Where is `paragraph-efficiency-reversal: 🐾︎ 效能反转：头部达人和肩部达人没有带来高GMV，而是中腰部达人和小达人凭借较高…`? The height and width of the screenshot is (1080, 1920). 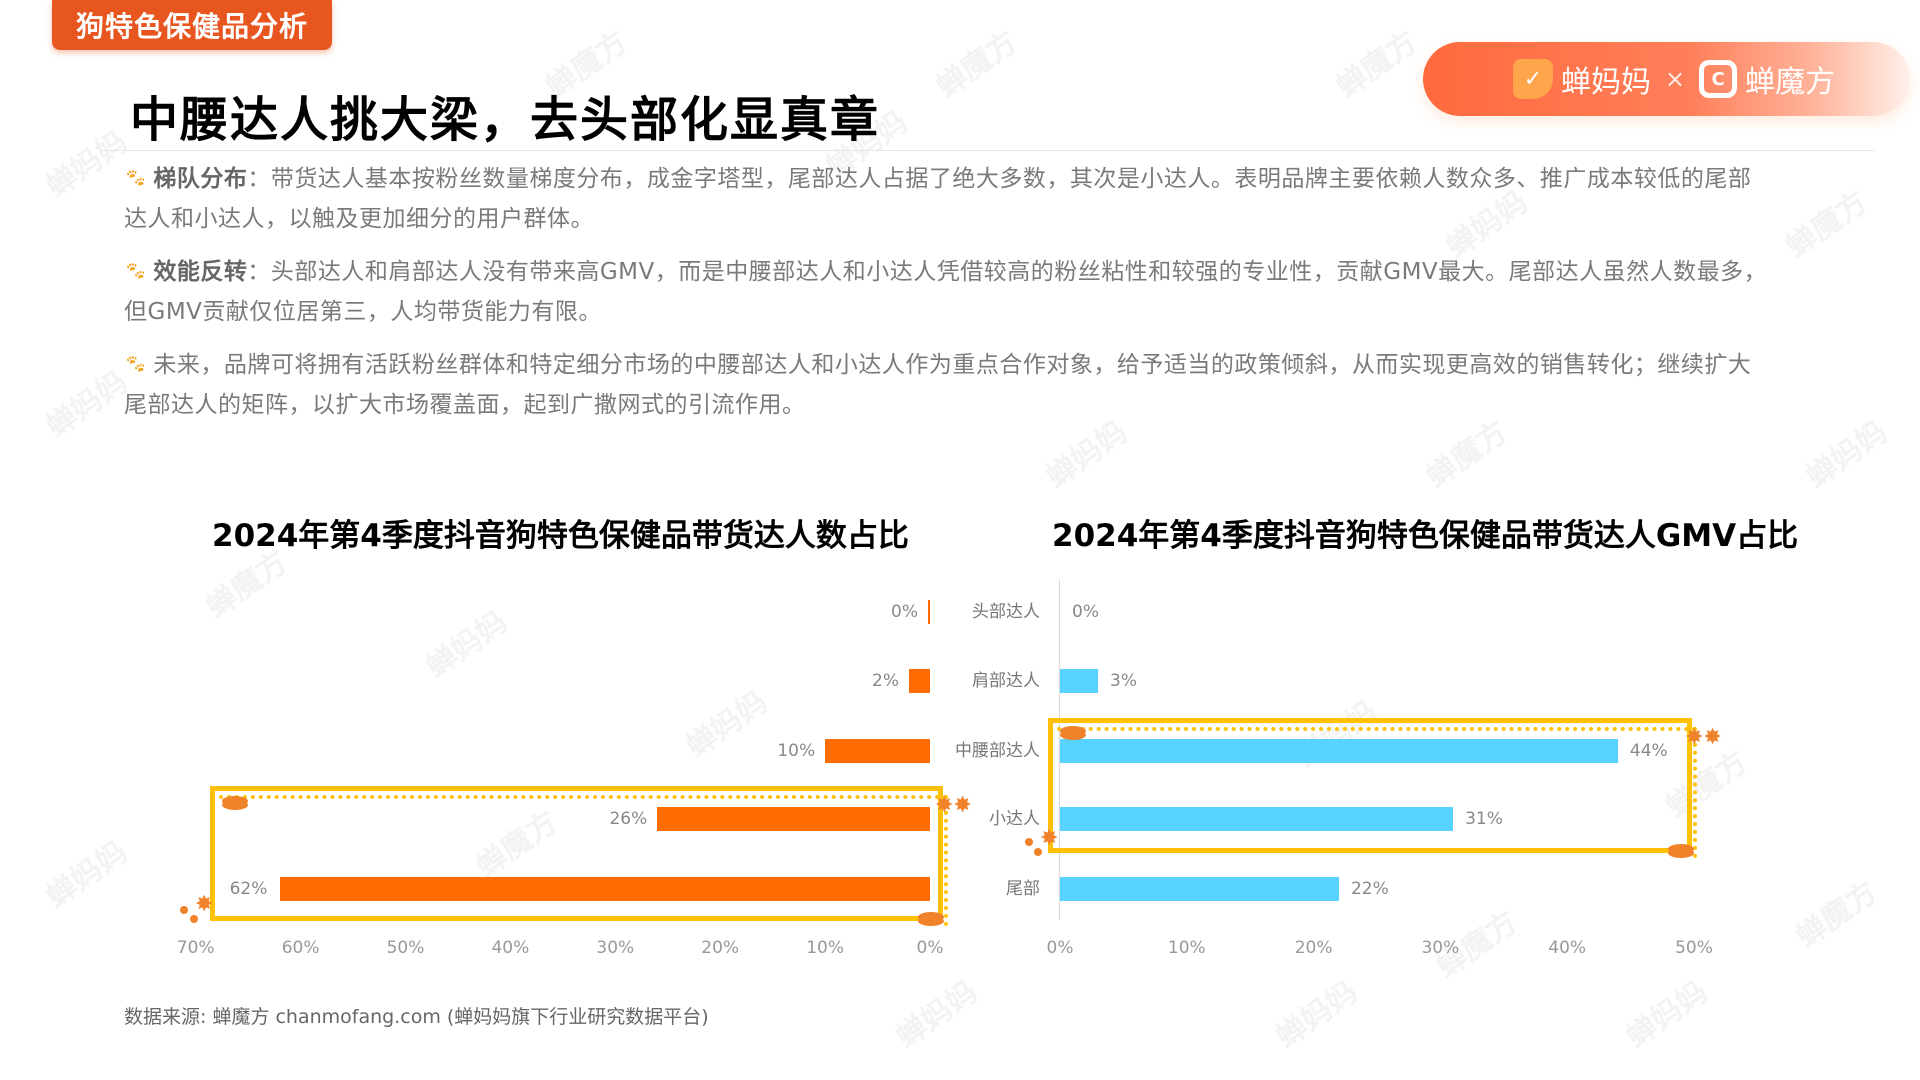 paragraph-efficiency-reversal: 🐾︎ 效能反转：头部达人和肩部达人没有带来高GMV，而是中腰部达人和小达人凭借较高… is located at coordinates (949, 292).